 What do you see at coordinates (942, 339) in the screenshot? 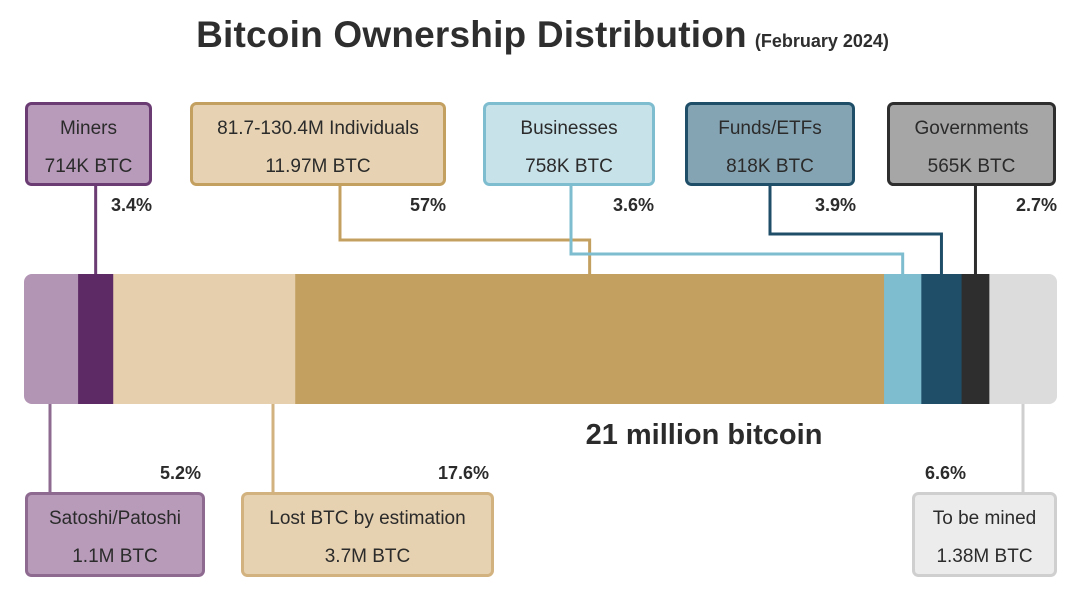
I see `bar-segment-funds-etfs` at bounding box center [942, 339].